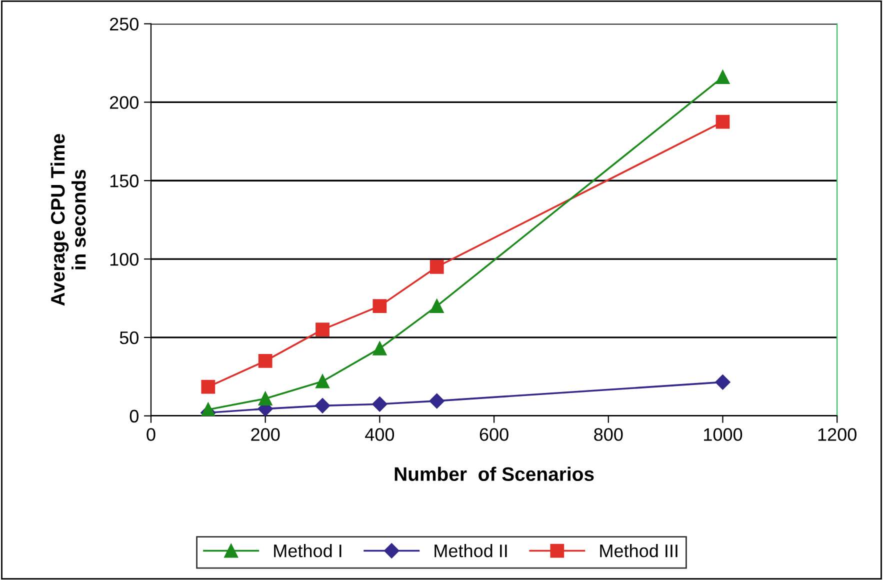  Describe the element at coordinates (608, 434) in the screenshot. I see `x-tick-label: 800` at that location.